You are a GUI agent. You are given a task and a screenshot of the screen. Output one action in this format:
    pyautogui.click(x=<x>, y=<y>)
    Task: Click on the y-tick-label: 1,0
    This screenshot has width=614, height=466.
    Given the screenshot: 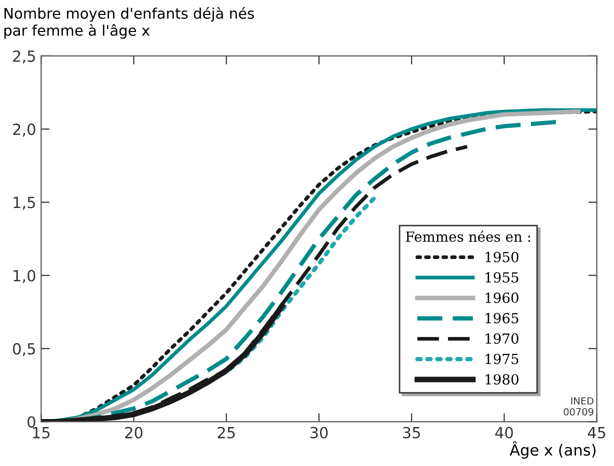 What is the action you would take?
    pyautogui.click(x=25, y=276)
    